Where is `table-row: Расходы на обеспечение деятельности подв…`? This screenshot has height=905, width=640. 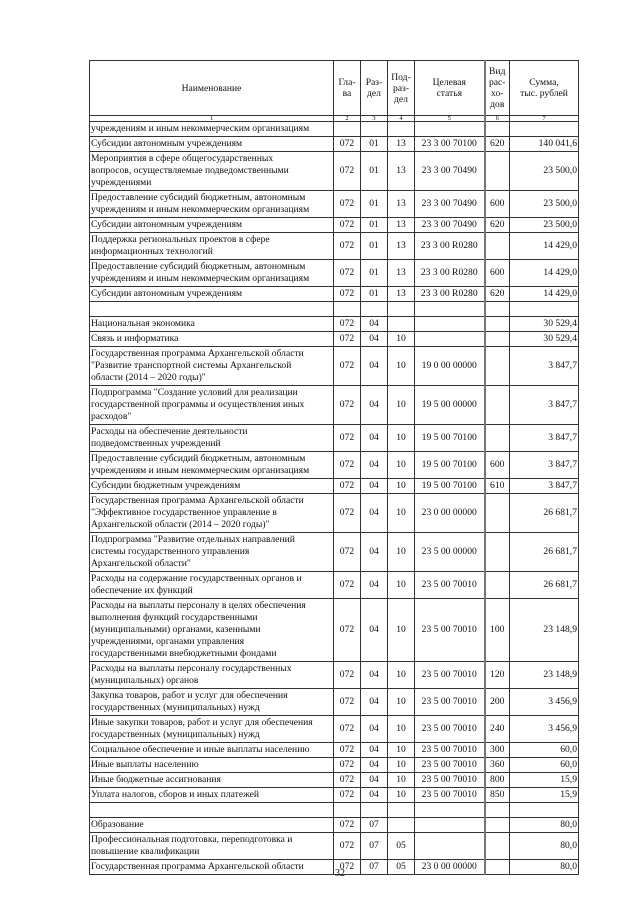
table-row: Расходы на обеспечение деятельности подв… is located at coordinates (334, 438).